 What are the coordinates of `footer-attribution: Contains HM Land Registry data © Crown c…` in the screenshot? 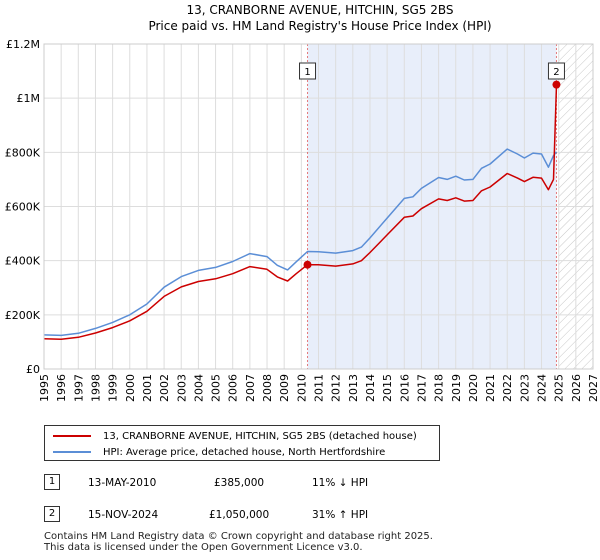 It's located at (238, 542).